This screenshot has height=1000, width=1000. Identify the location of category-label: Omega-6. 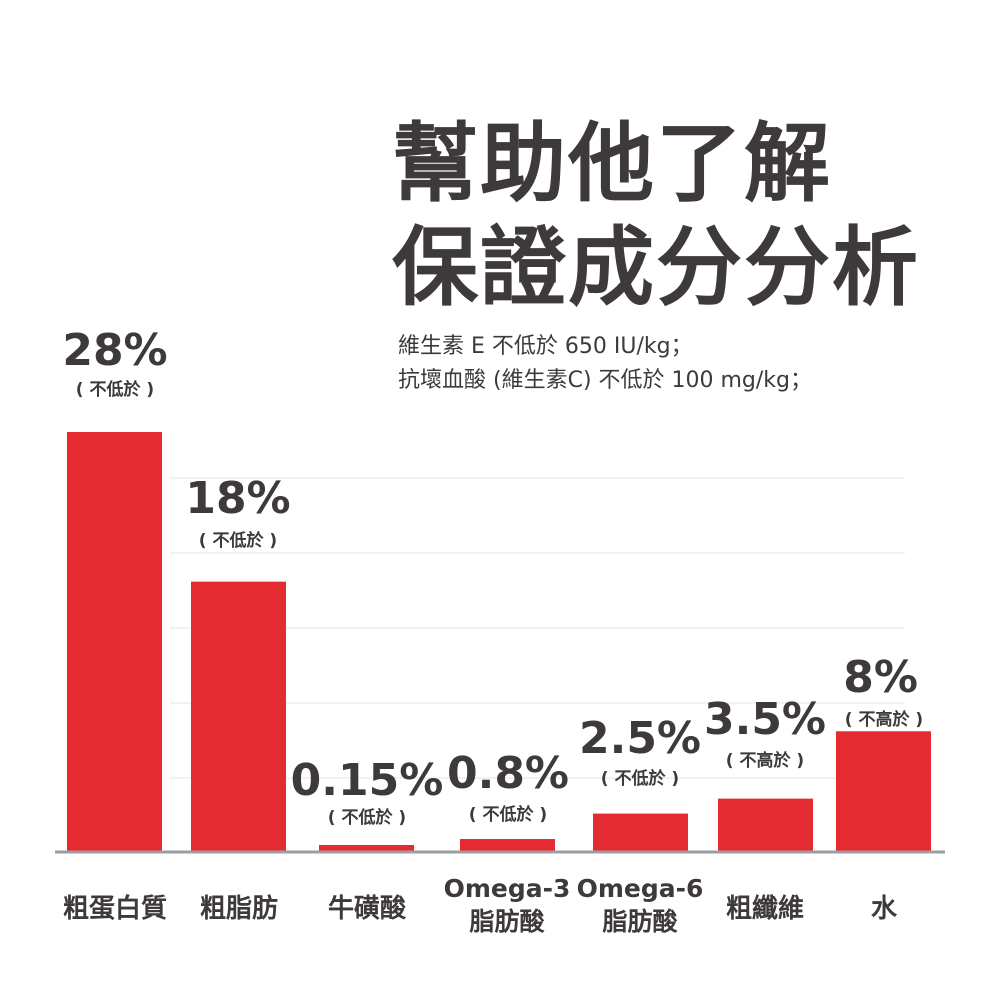
(640, 888).